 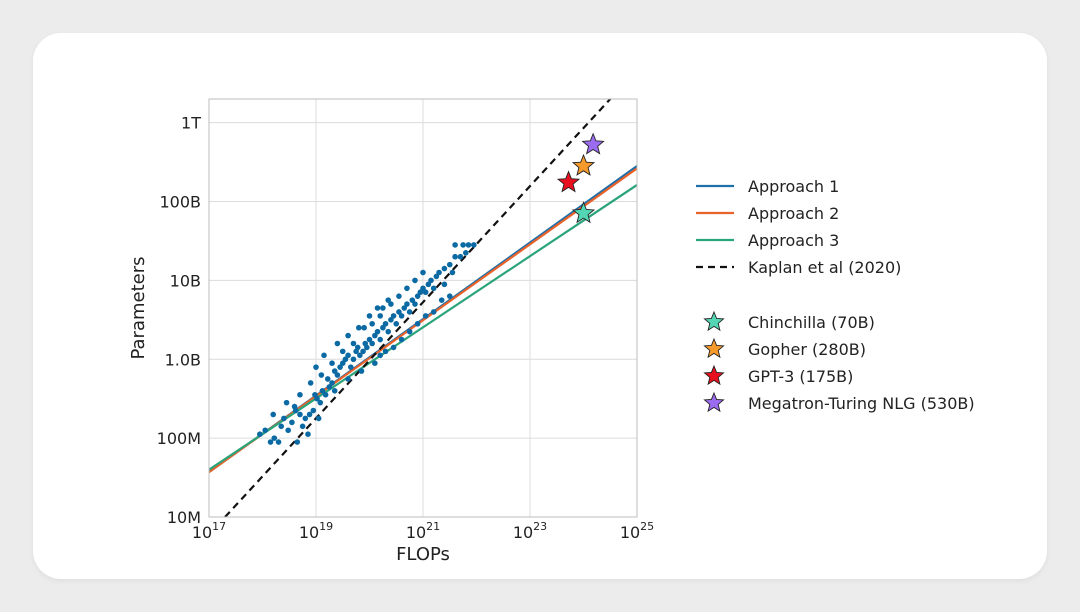 What do you see at coordinates (326, 526) in the screenshot?
I see `x-tick-exponent: 19` at bounding box center [326, 526].